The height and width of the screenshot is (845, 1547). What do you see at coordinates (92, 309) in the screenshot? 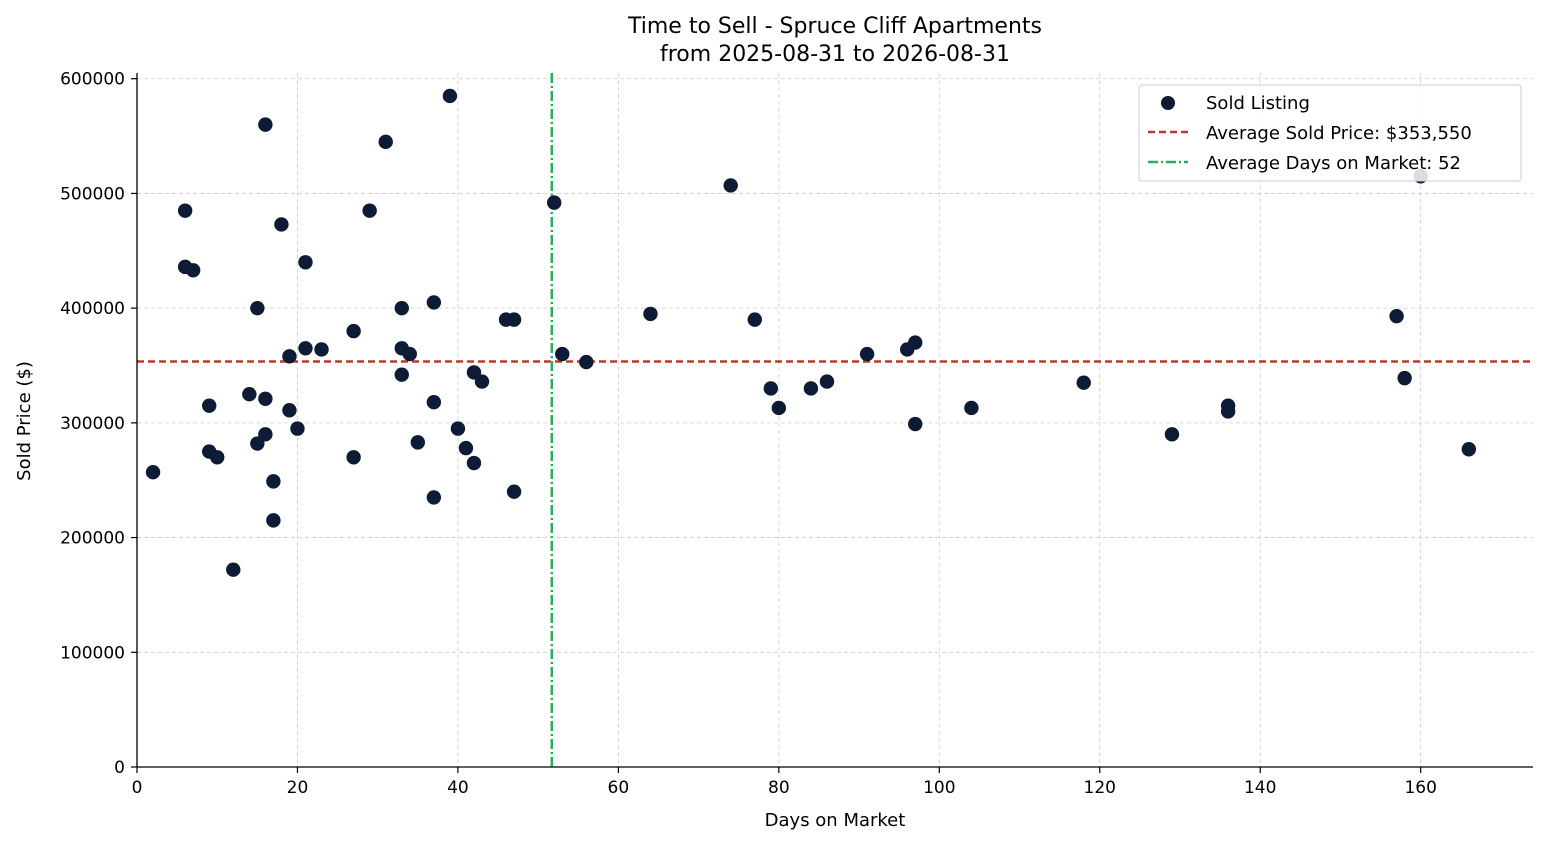
I see `y-tick-label: 400000` at bounding box center [92, 309].